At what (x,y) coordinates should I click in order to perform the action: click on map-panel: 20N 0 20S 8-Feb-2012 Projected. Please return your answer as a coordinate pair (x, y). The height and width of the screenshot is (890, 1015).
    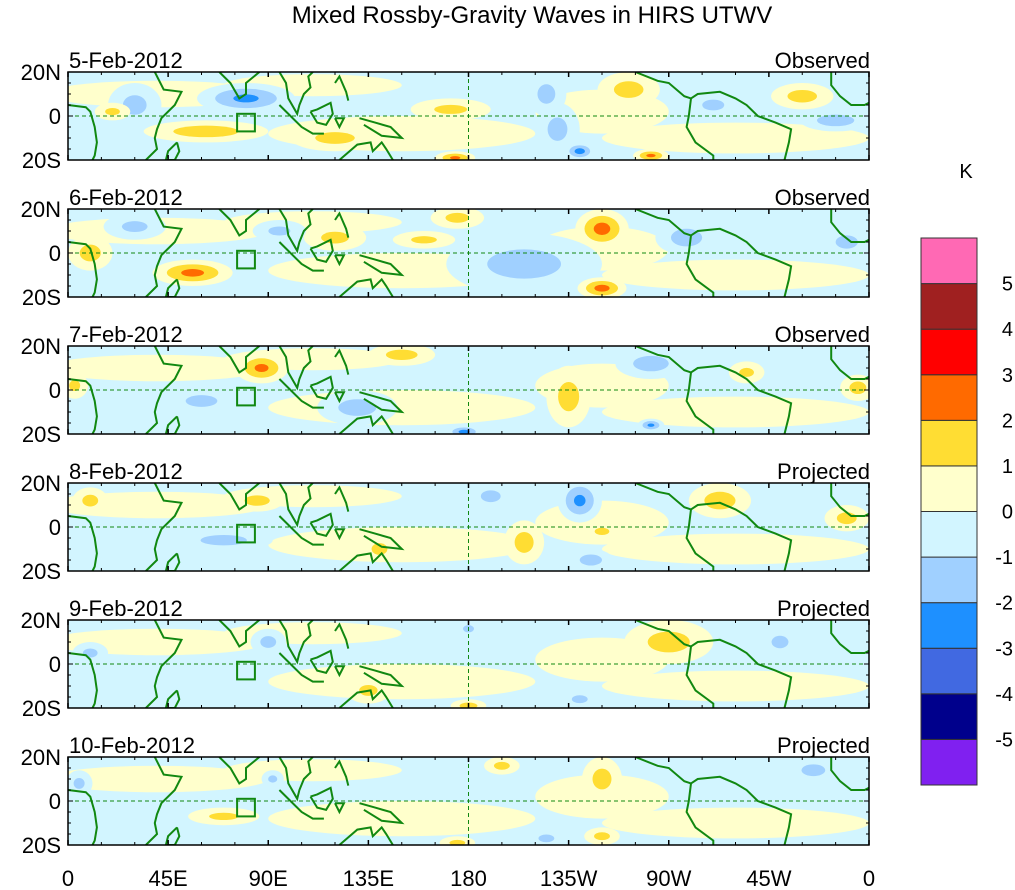
    Looking at the image, I should click on (445, 521).